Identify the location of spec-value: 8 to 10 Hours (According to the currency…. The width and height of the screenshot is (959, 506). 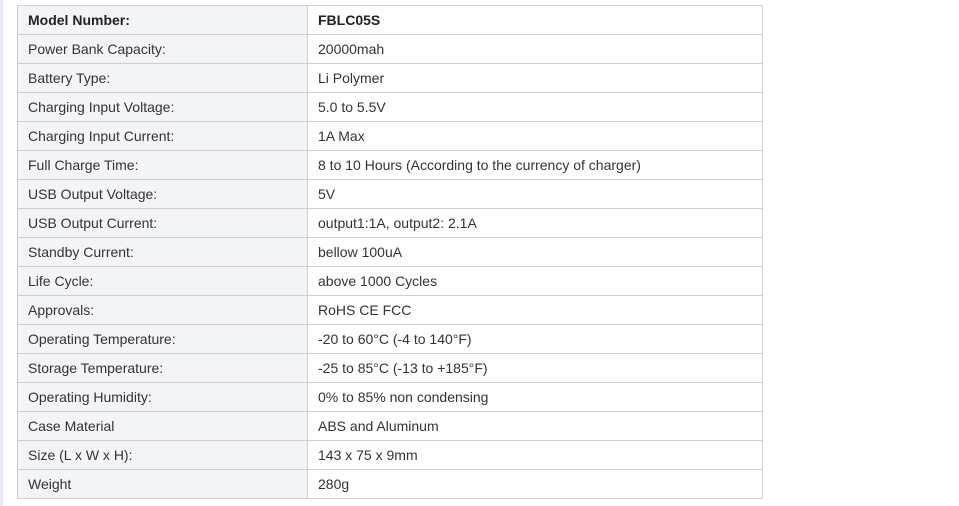
(535, 165).